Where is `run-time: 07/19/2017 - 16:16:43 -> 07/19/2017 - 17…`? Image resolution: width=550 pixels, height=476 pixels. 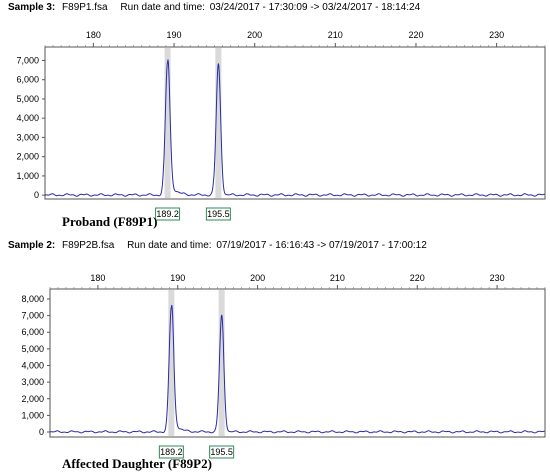
run-time: 07/19/2017 - 16:16:43 -> 07/19/2017 - 17… is located at coordinates (321, 245).